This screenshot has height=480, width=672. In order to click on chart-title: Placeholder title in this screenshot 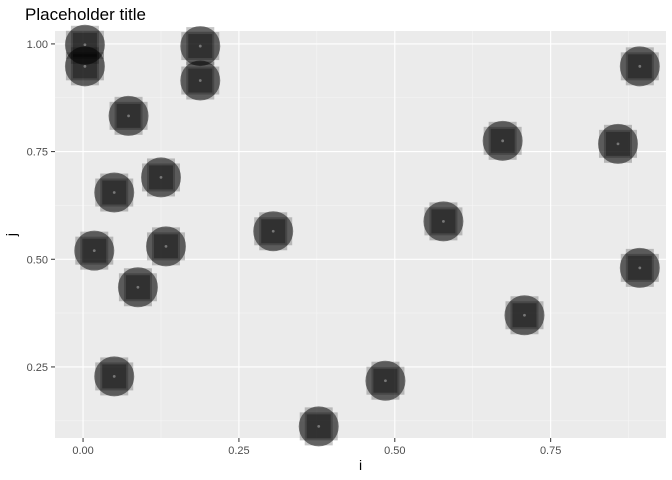, I will do `click(85, 14)`.